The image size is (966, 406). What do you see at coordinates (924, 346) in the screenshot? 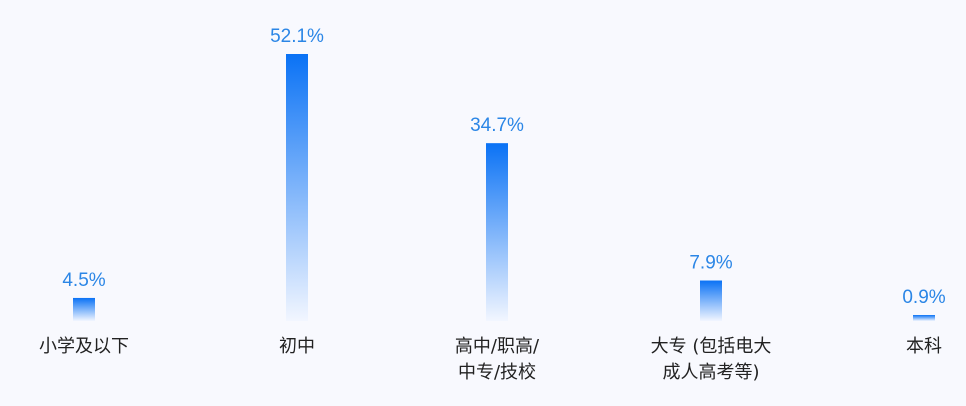
I see `category-tick-label: 本科` at bounding box center [924, 346].